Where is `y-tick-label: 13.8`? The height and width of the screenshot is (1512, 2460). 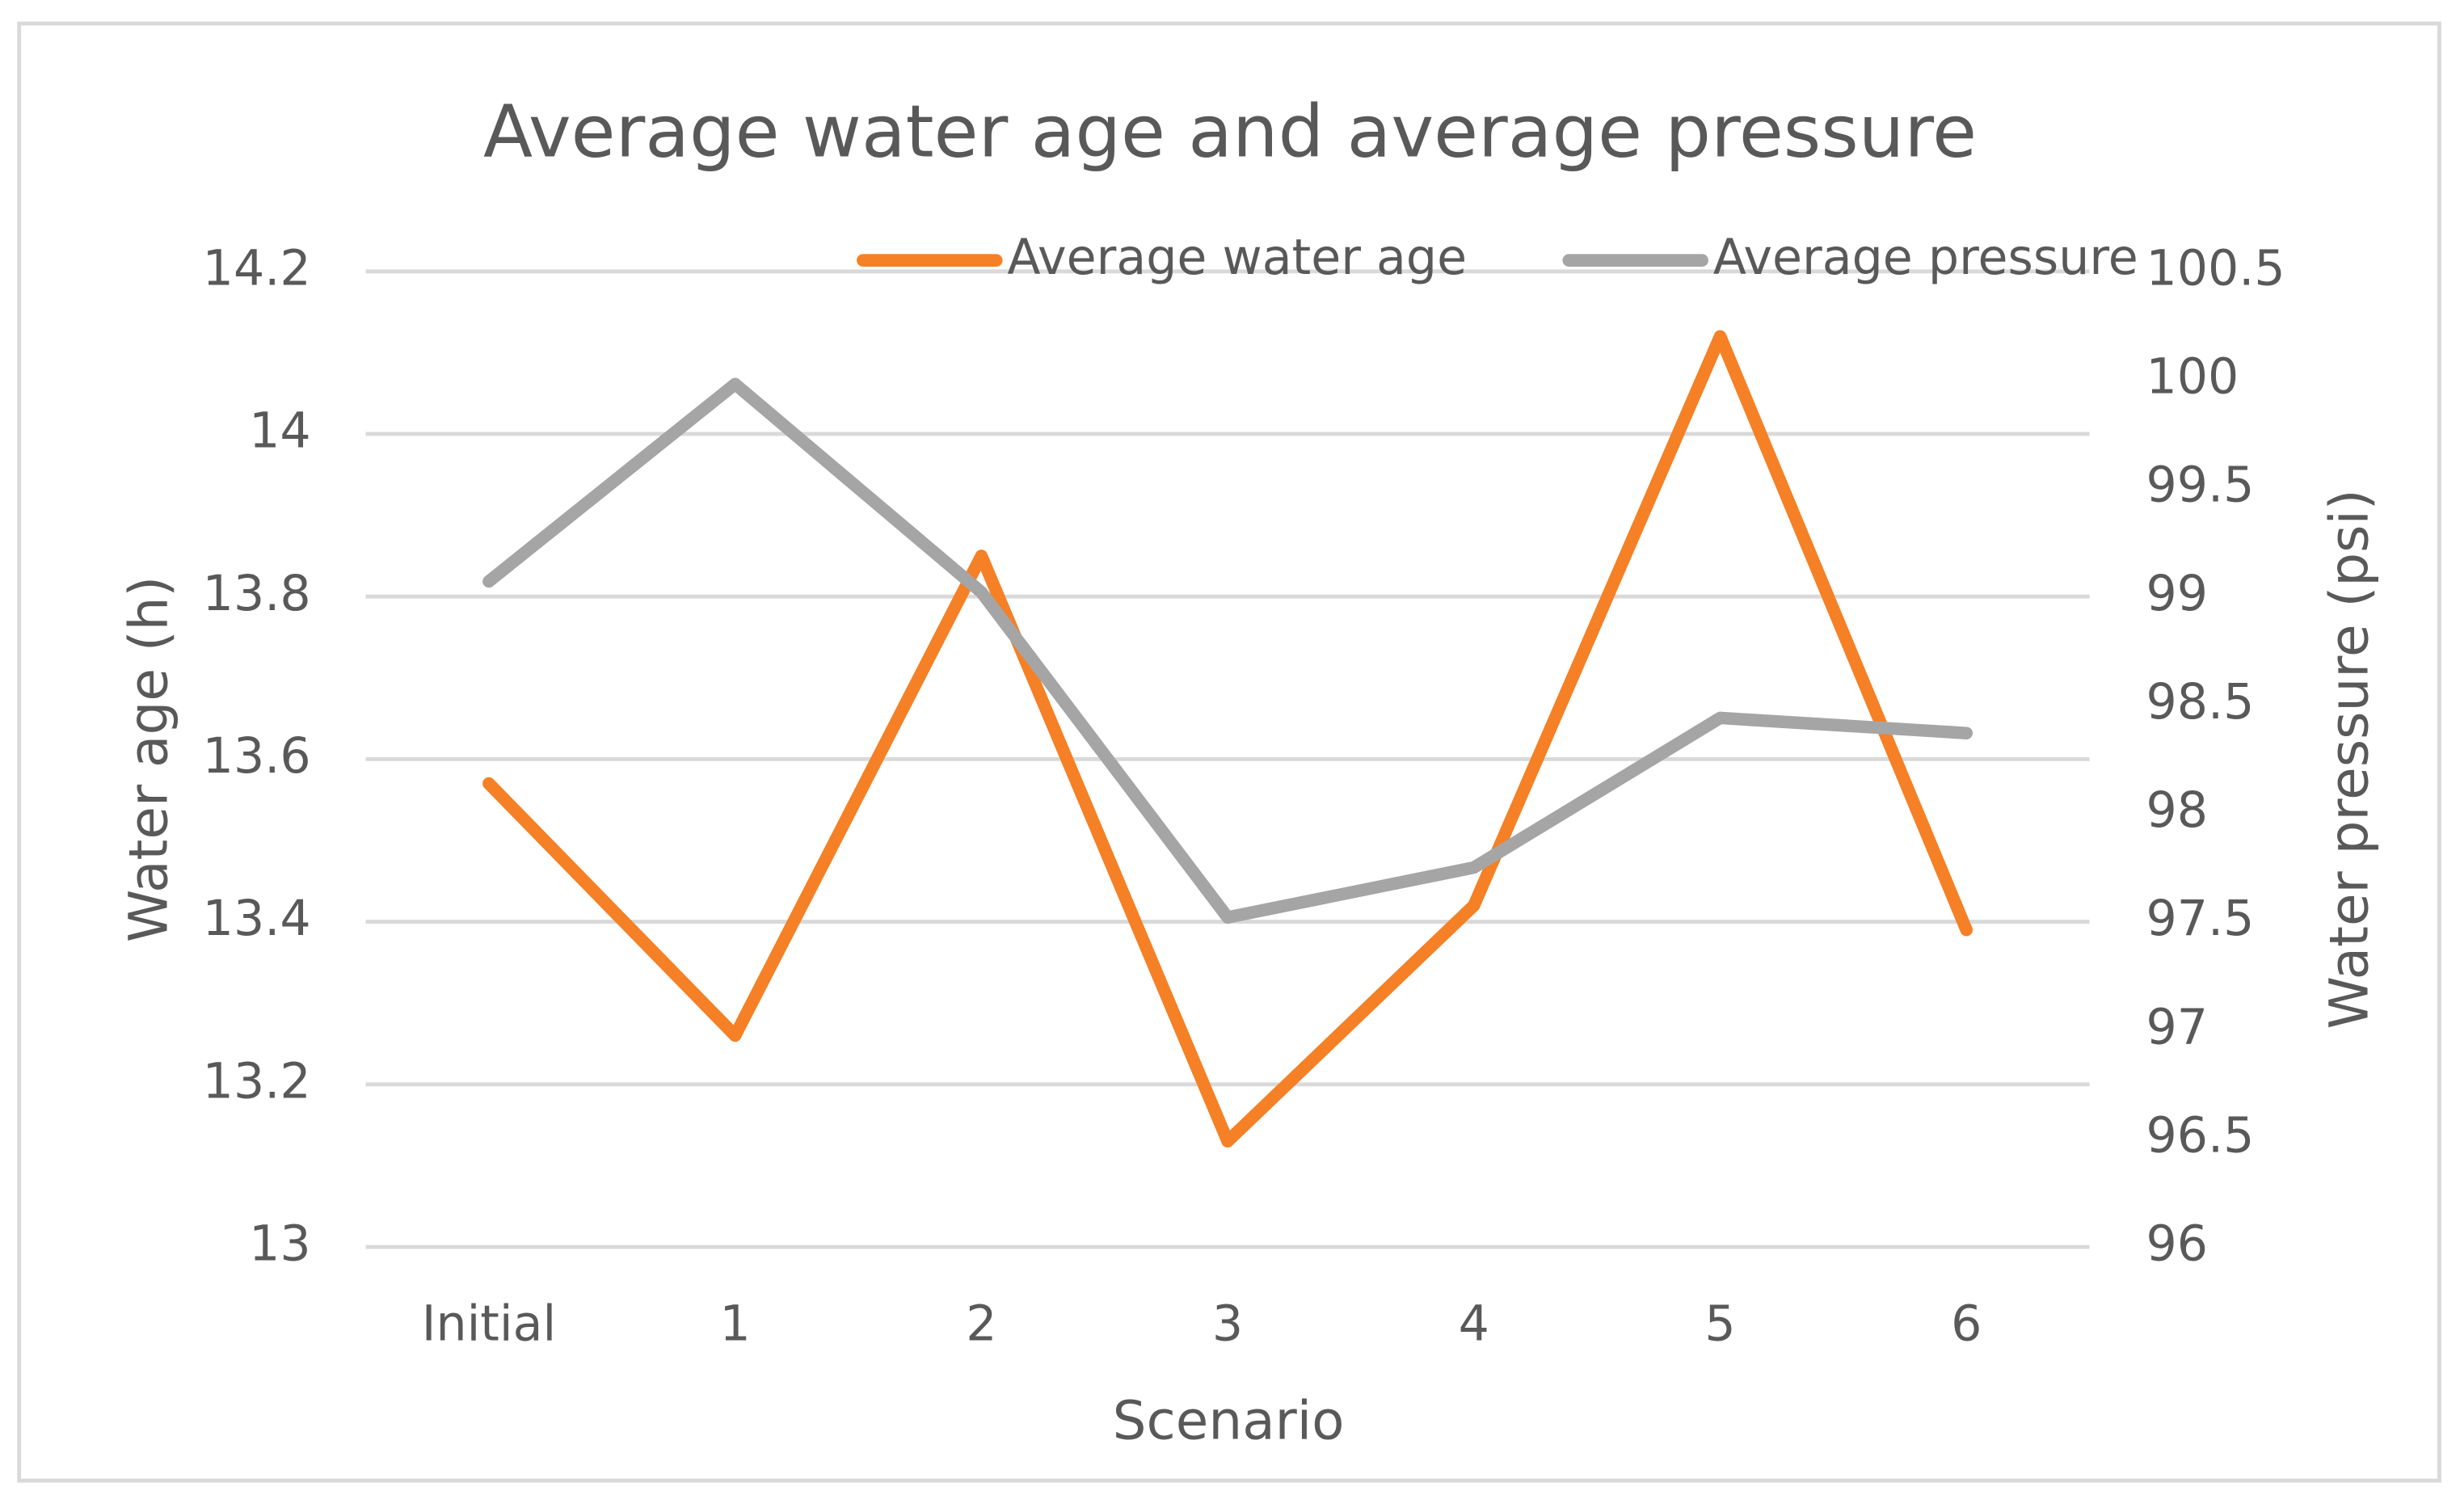
y-tick-label: 13.8 is located at coordinates (257, 594).